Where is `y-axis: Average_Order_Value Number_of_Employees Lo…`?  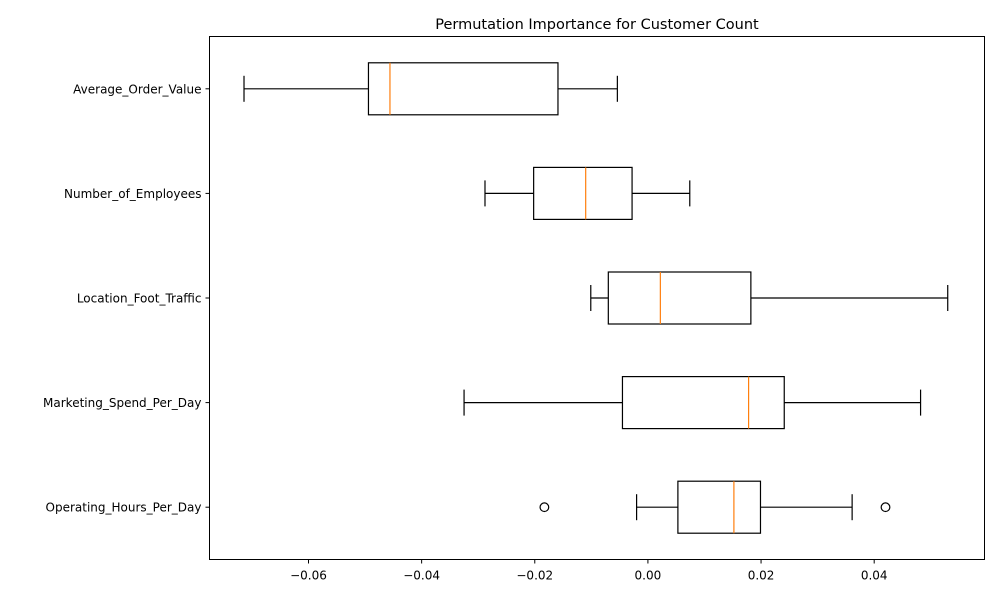
y-axis: Average_Order_Value Number_of_Employees Lo… is located at coordinates (126, 298).